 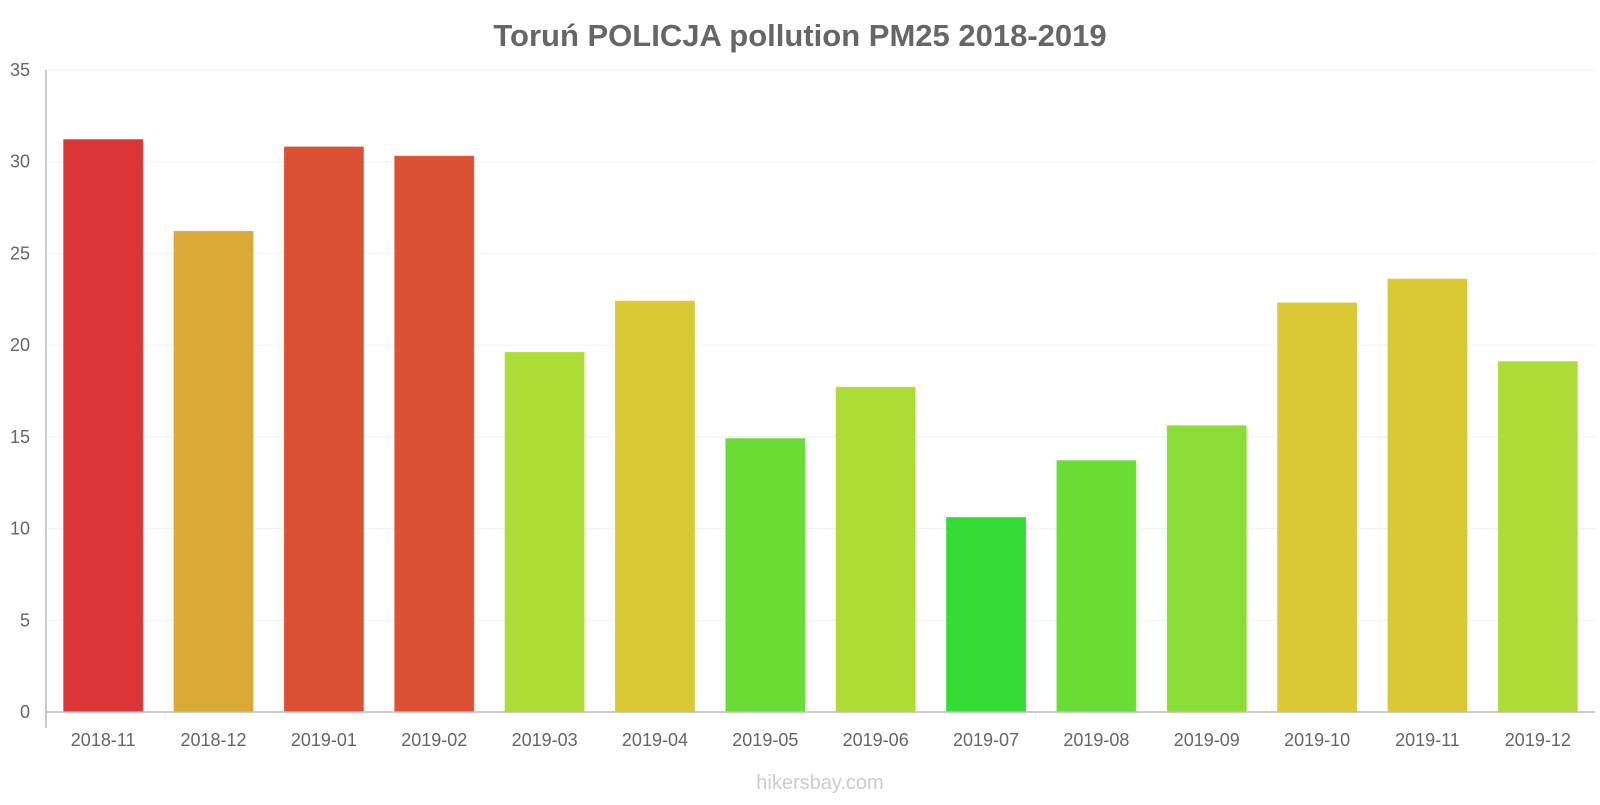 What do you see at coordinates (20, 253) in the screenshot?
I see `y-tick-label: 25` at bounding box center [20, 253].